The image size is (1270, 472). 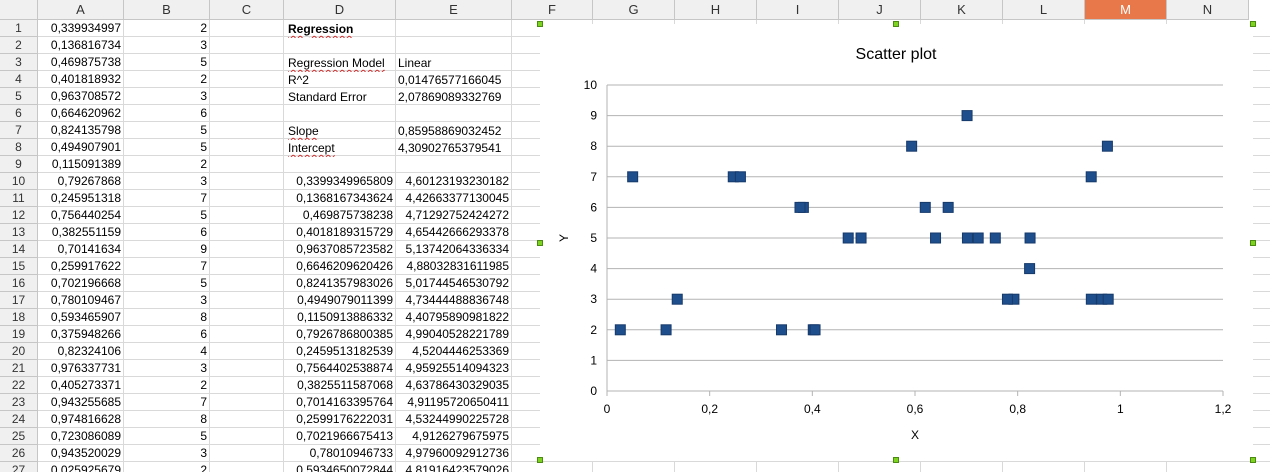 What do you see at coordinates (345, 385) in the screenshot?
I see `cell-d: 0,3825511587068` at bounding box center [345, 385].